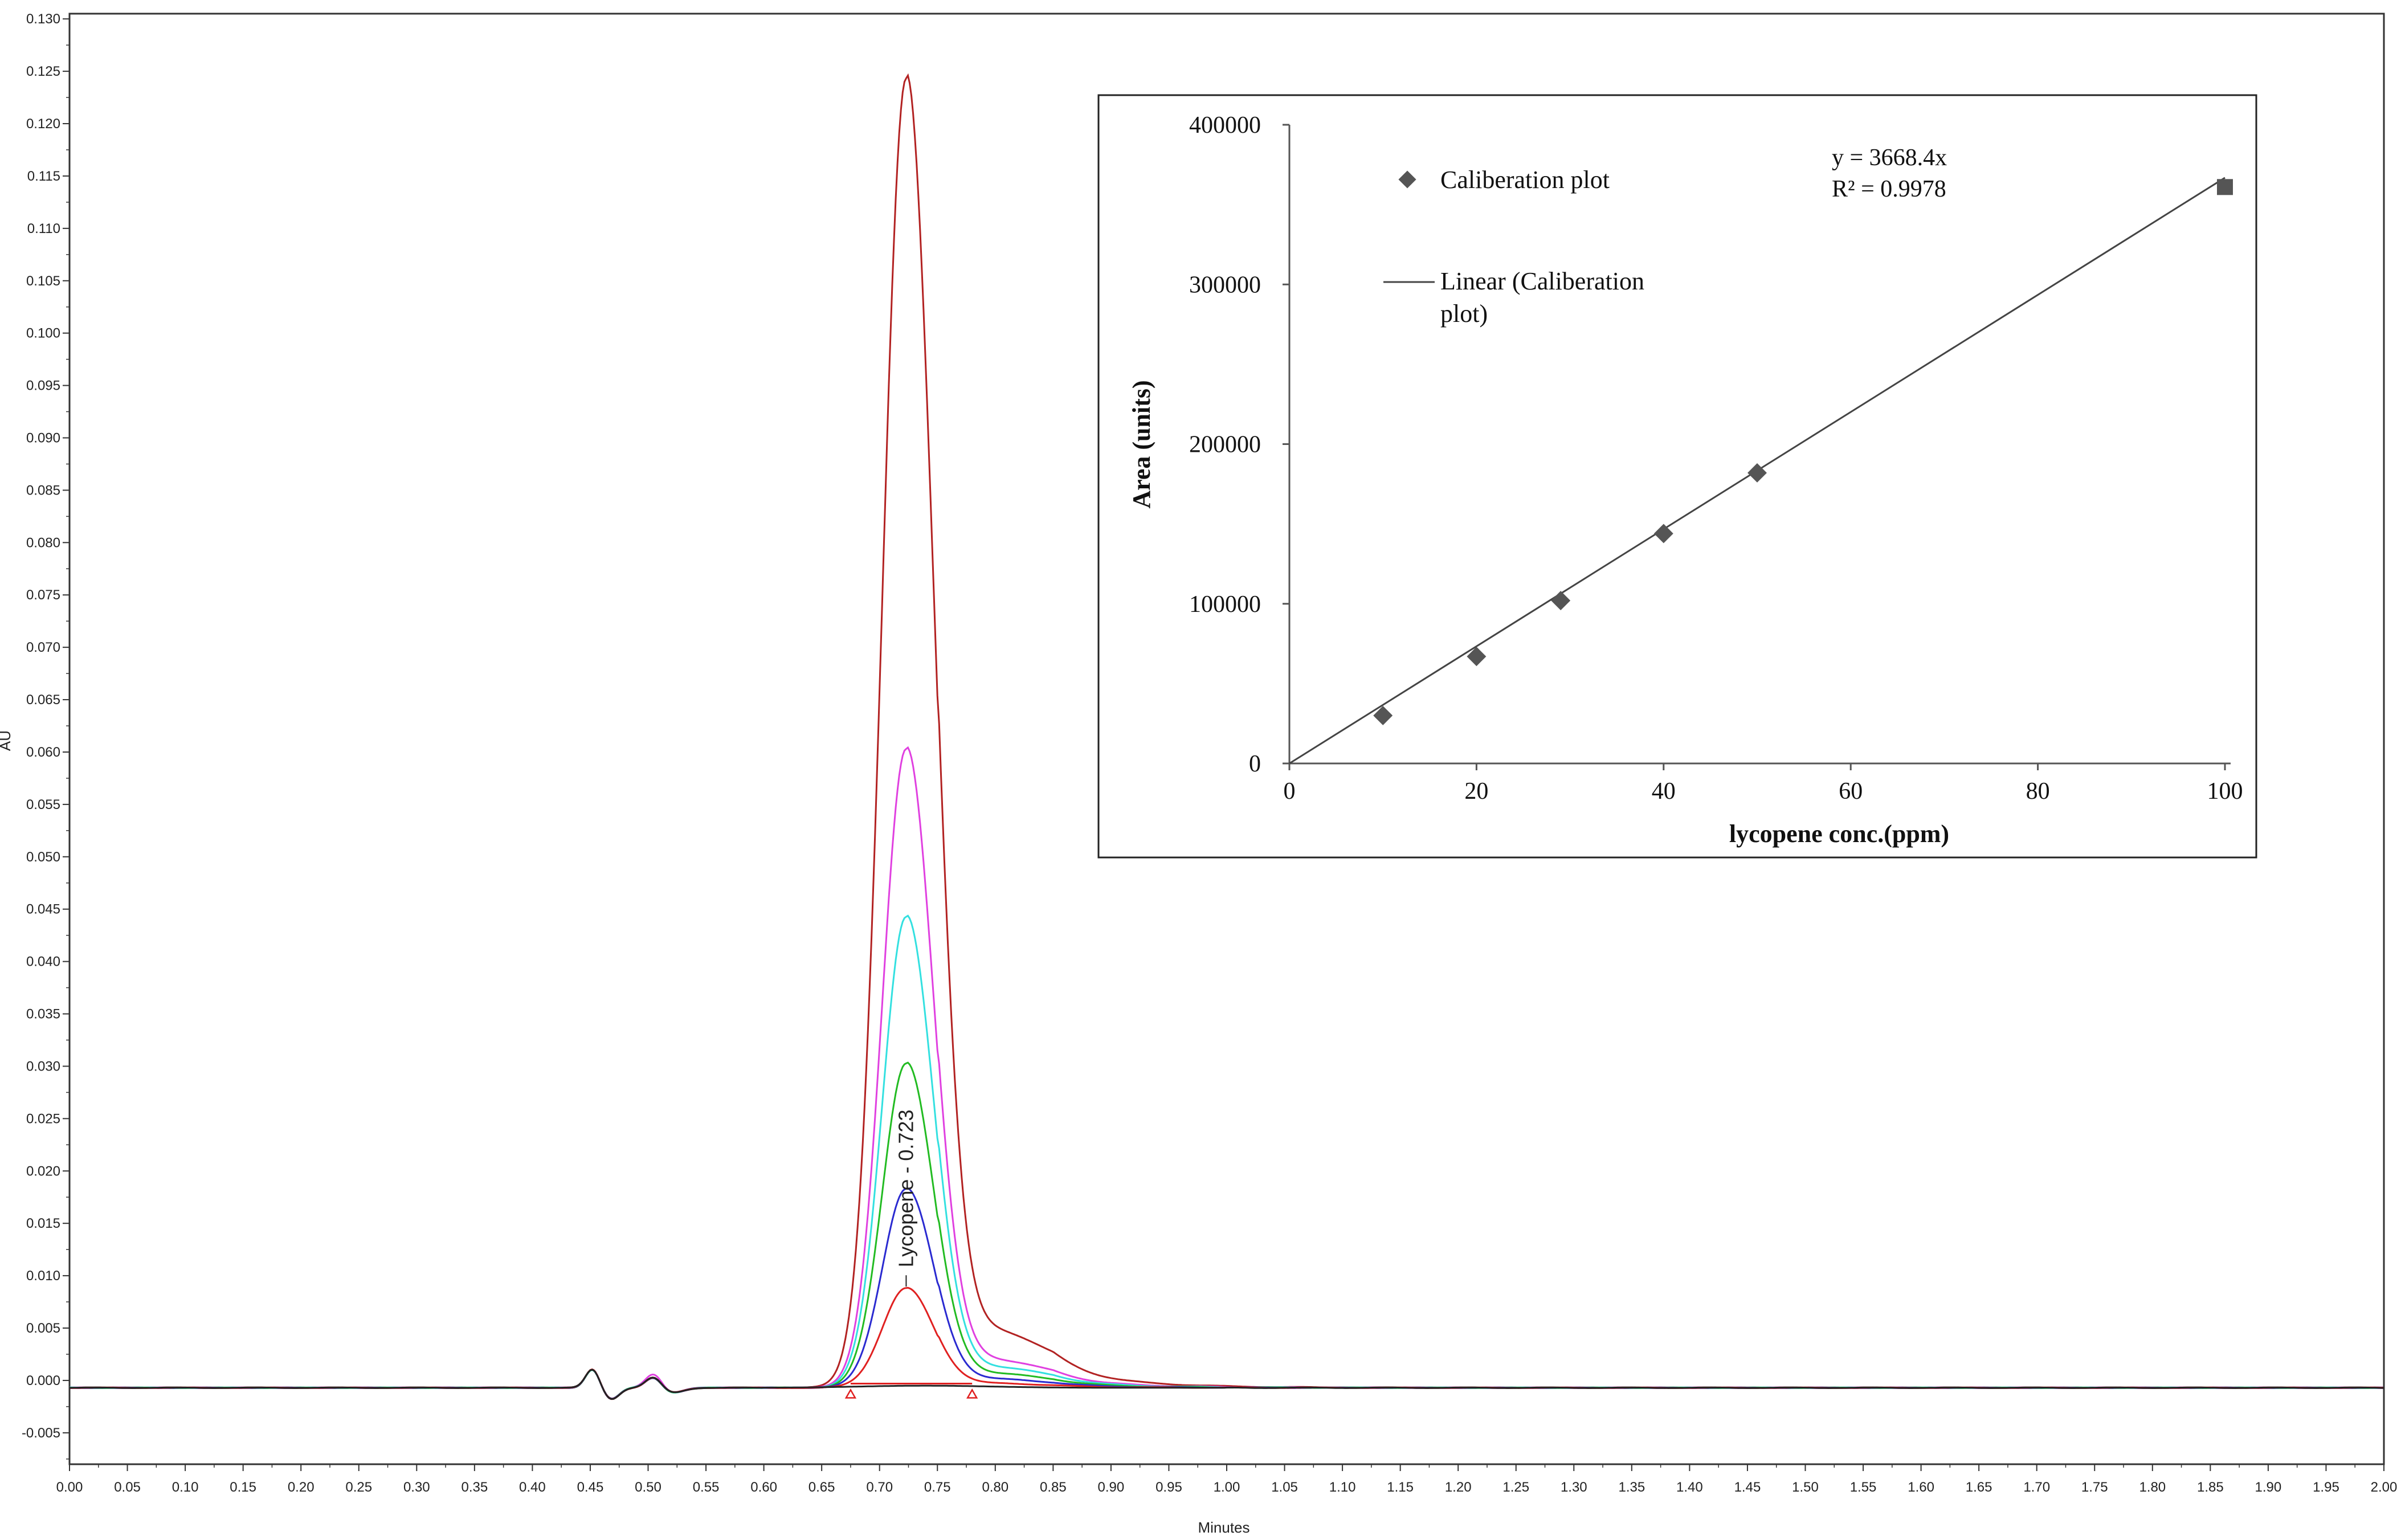 This screenshot has height=1540, width=2401. What do you see at coordinates (937, 1487) in the screenshot?
I see `x-tick-label: 0.75` at bounding box center [937, 1487].